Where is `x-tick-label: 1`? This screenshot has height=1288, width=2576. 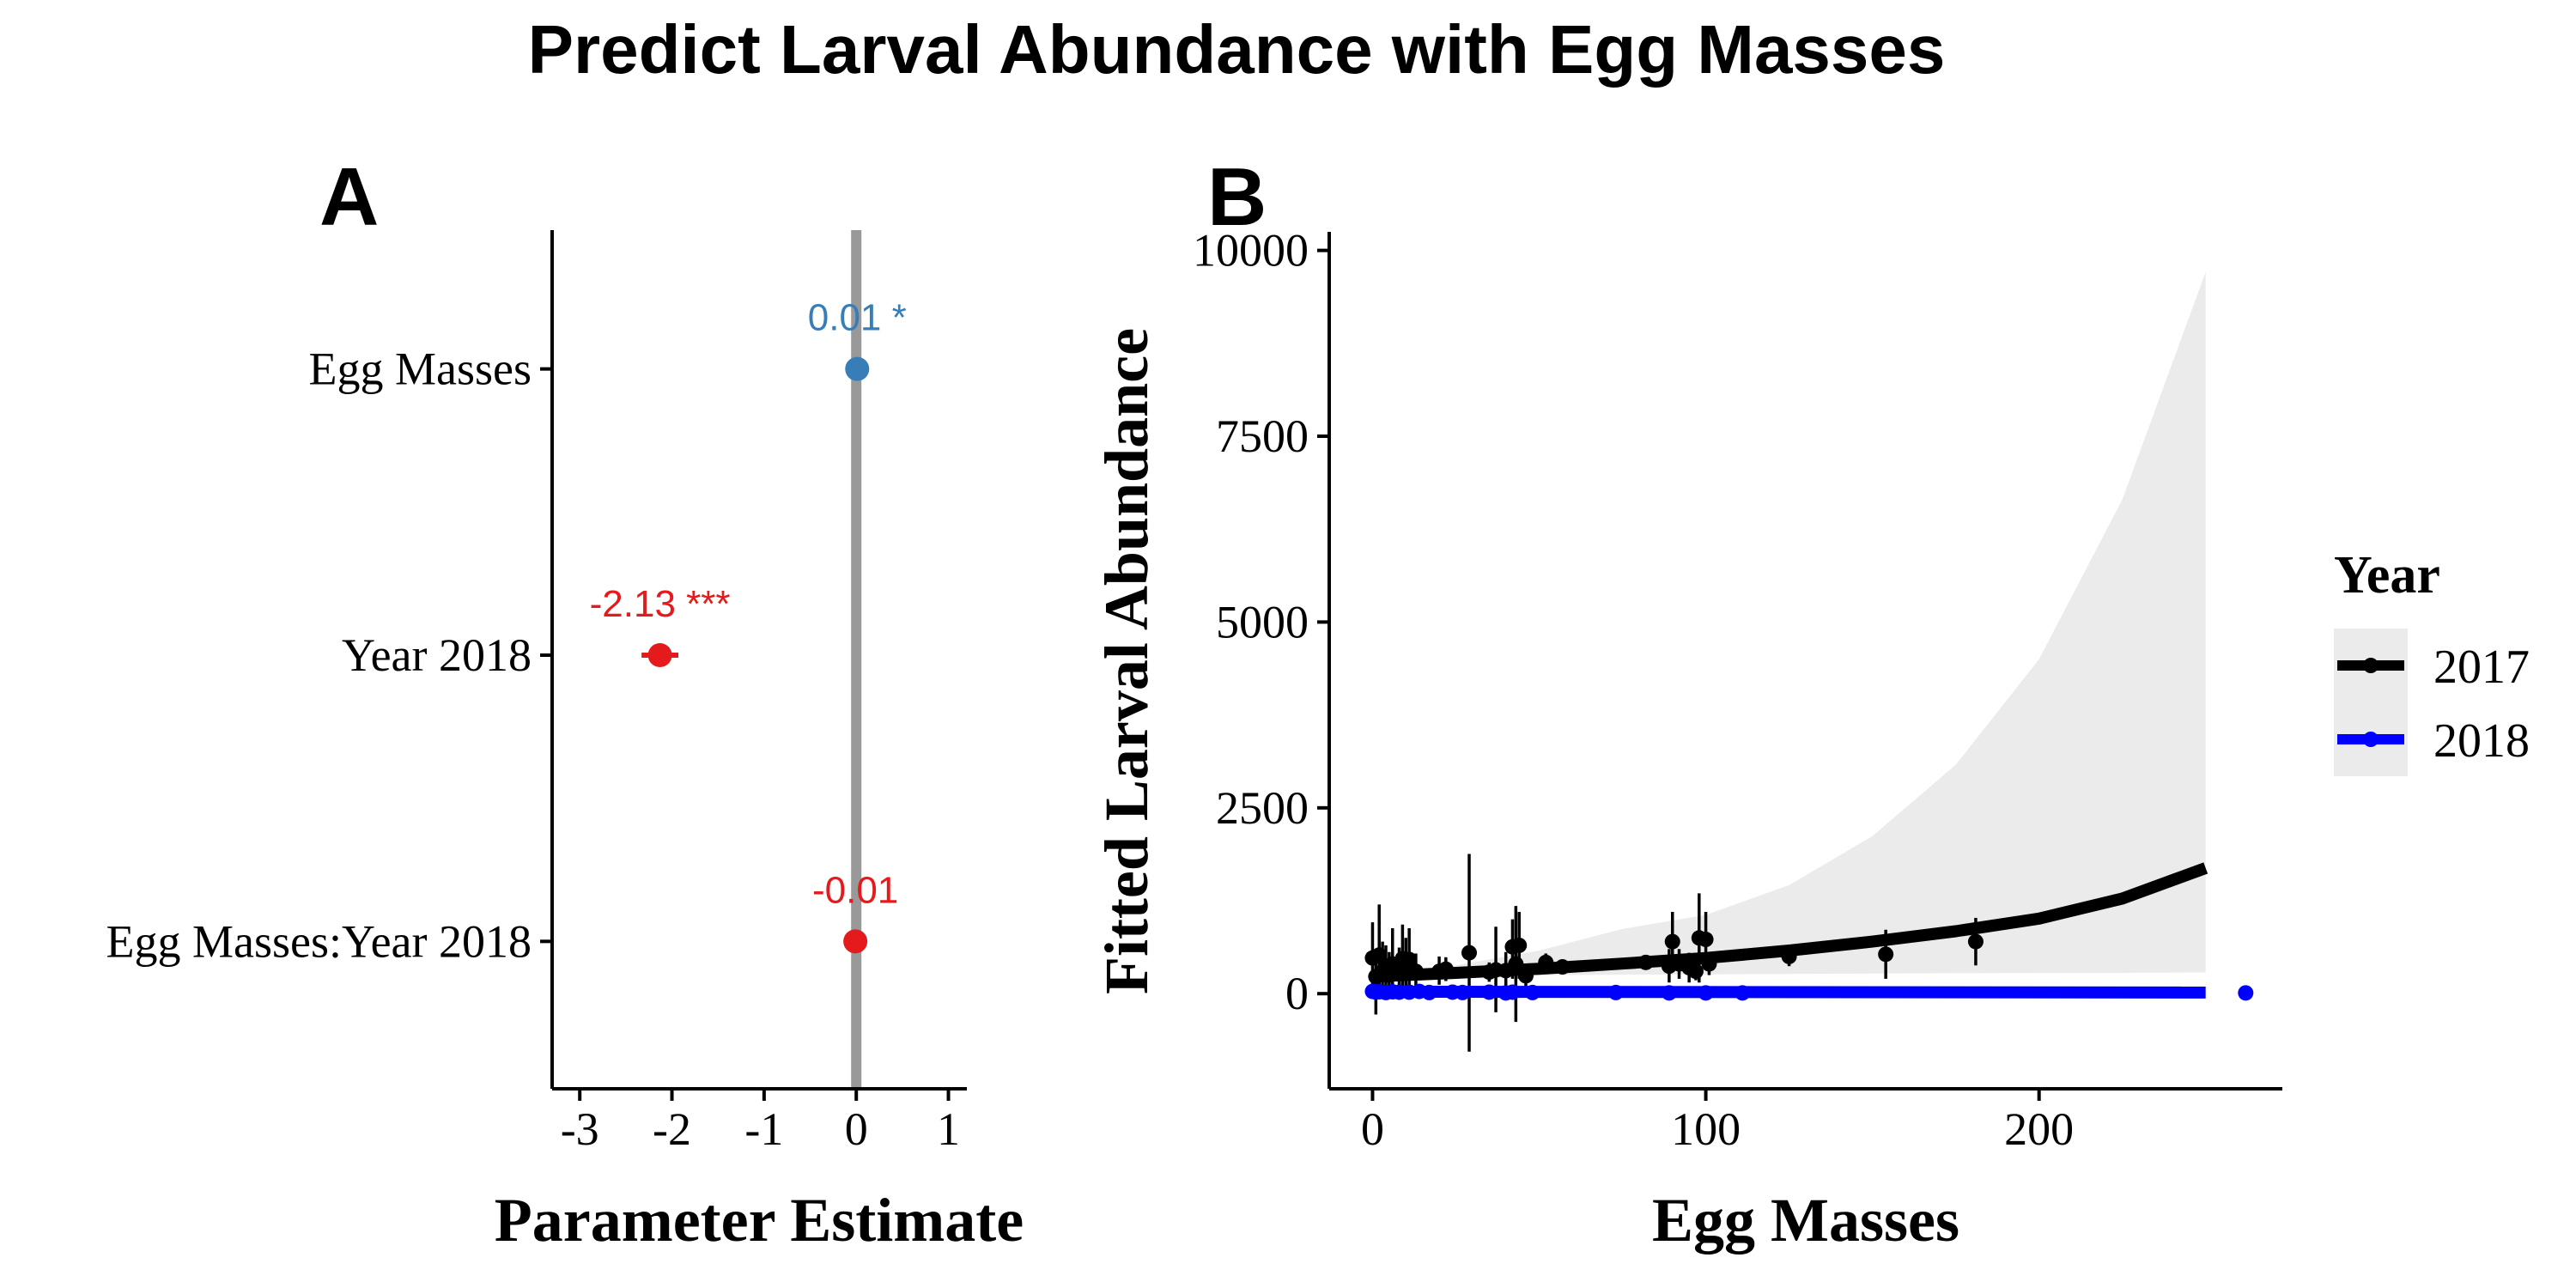
x-tick-label: 1 is located at coordinates (948, 1129).